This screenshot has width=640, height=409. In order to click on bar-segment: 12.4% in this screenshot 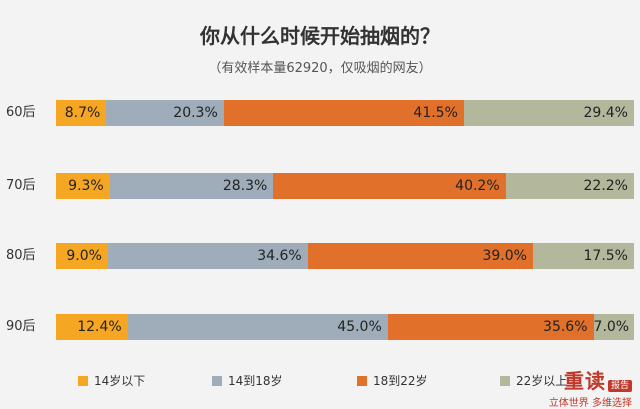, I will do `click(92, 327)`.